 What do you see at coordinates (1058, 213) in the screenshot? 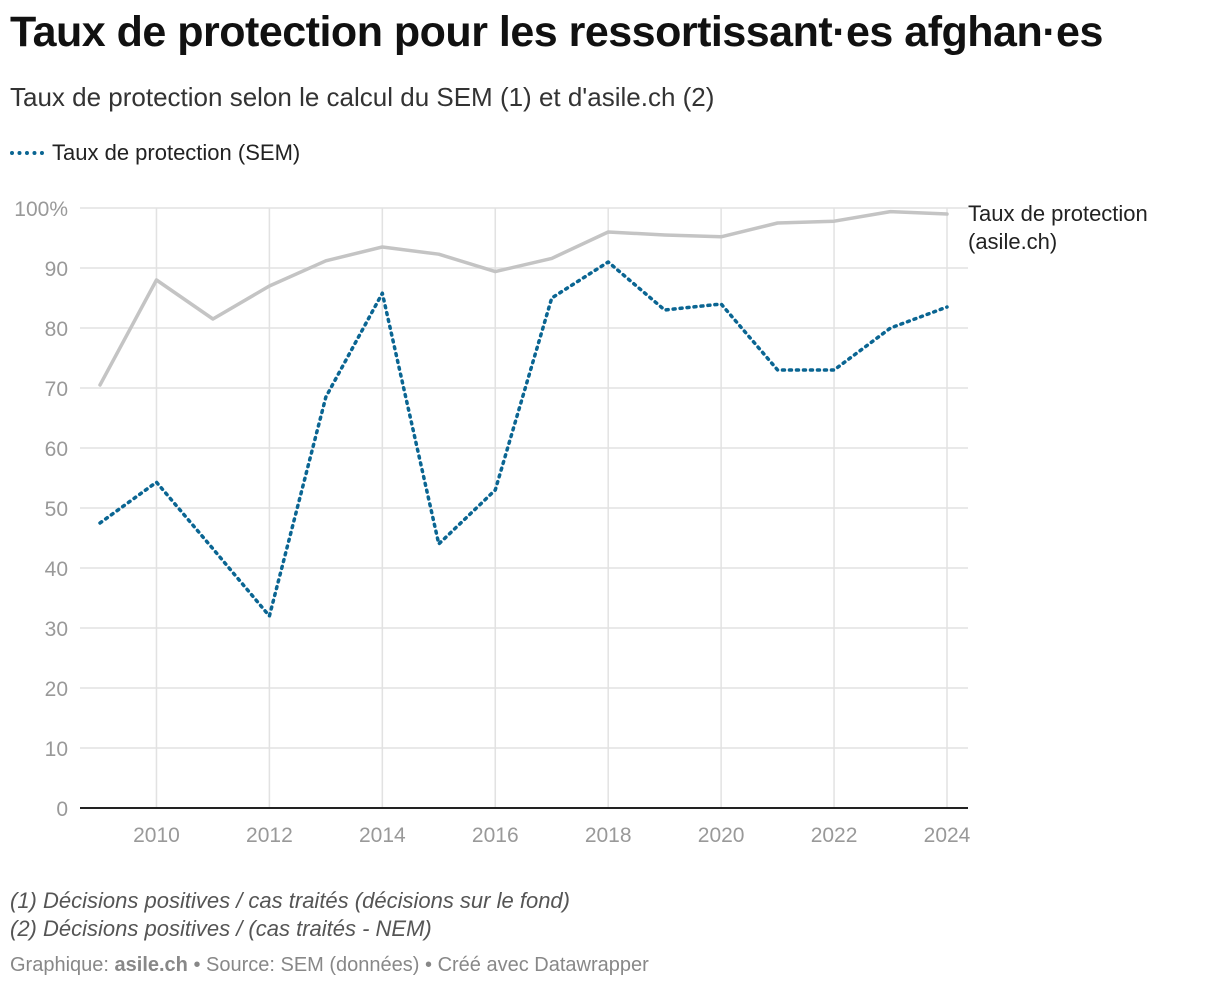
I see `series-label-asile: Taux de protection` at bounding box center [1058, 213].